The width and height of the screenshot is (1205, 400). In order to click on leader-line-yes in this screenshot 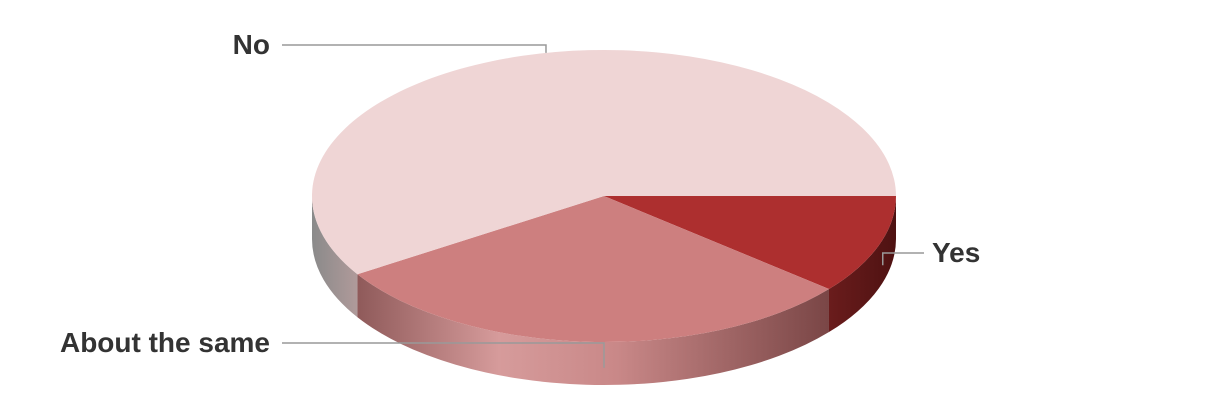, I will do `click(903, 259)`.